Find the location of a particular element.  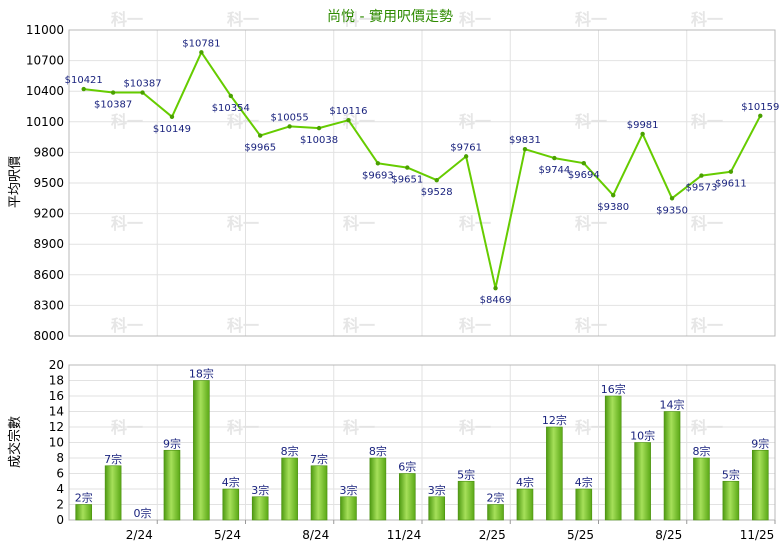

price-data-label: $9380 is located at coordinates (613, 207).